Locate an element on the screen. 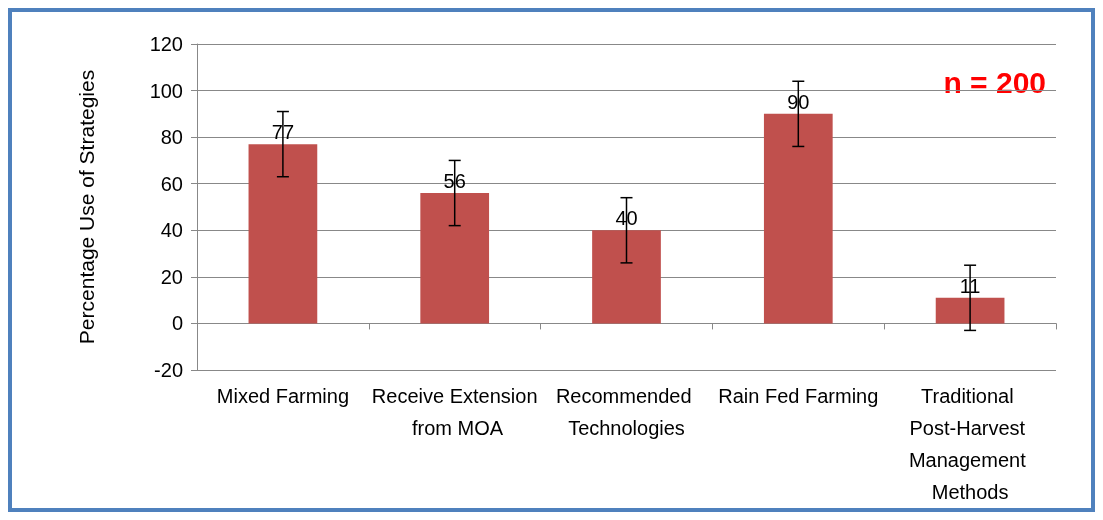  y-tick-label: 60 is located at coordinates (171, 183).